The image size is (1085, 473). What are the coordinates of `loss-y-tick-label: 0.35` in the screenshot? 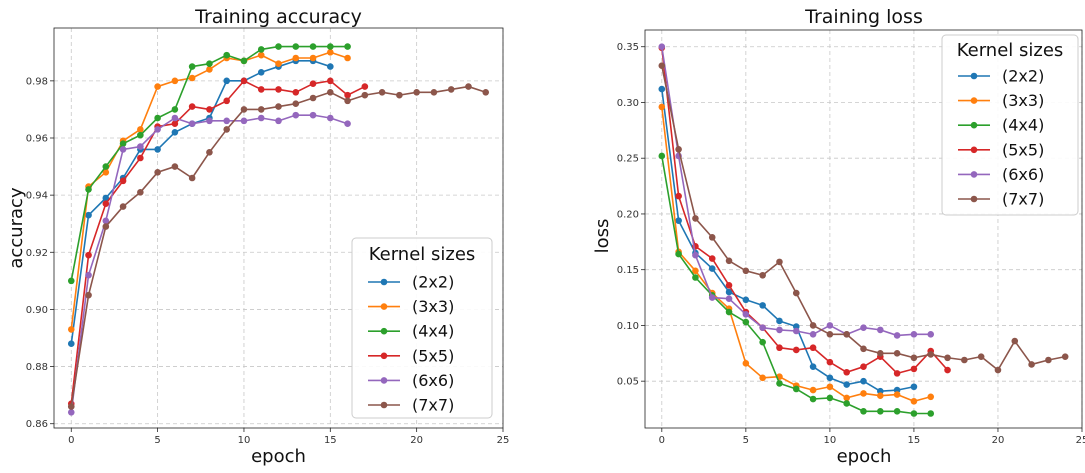 It's located at (628, 47).